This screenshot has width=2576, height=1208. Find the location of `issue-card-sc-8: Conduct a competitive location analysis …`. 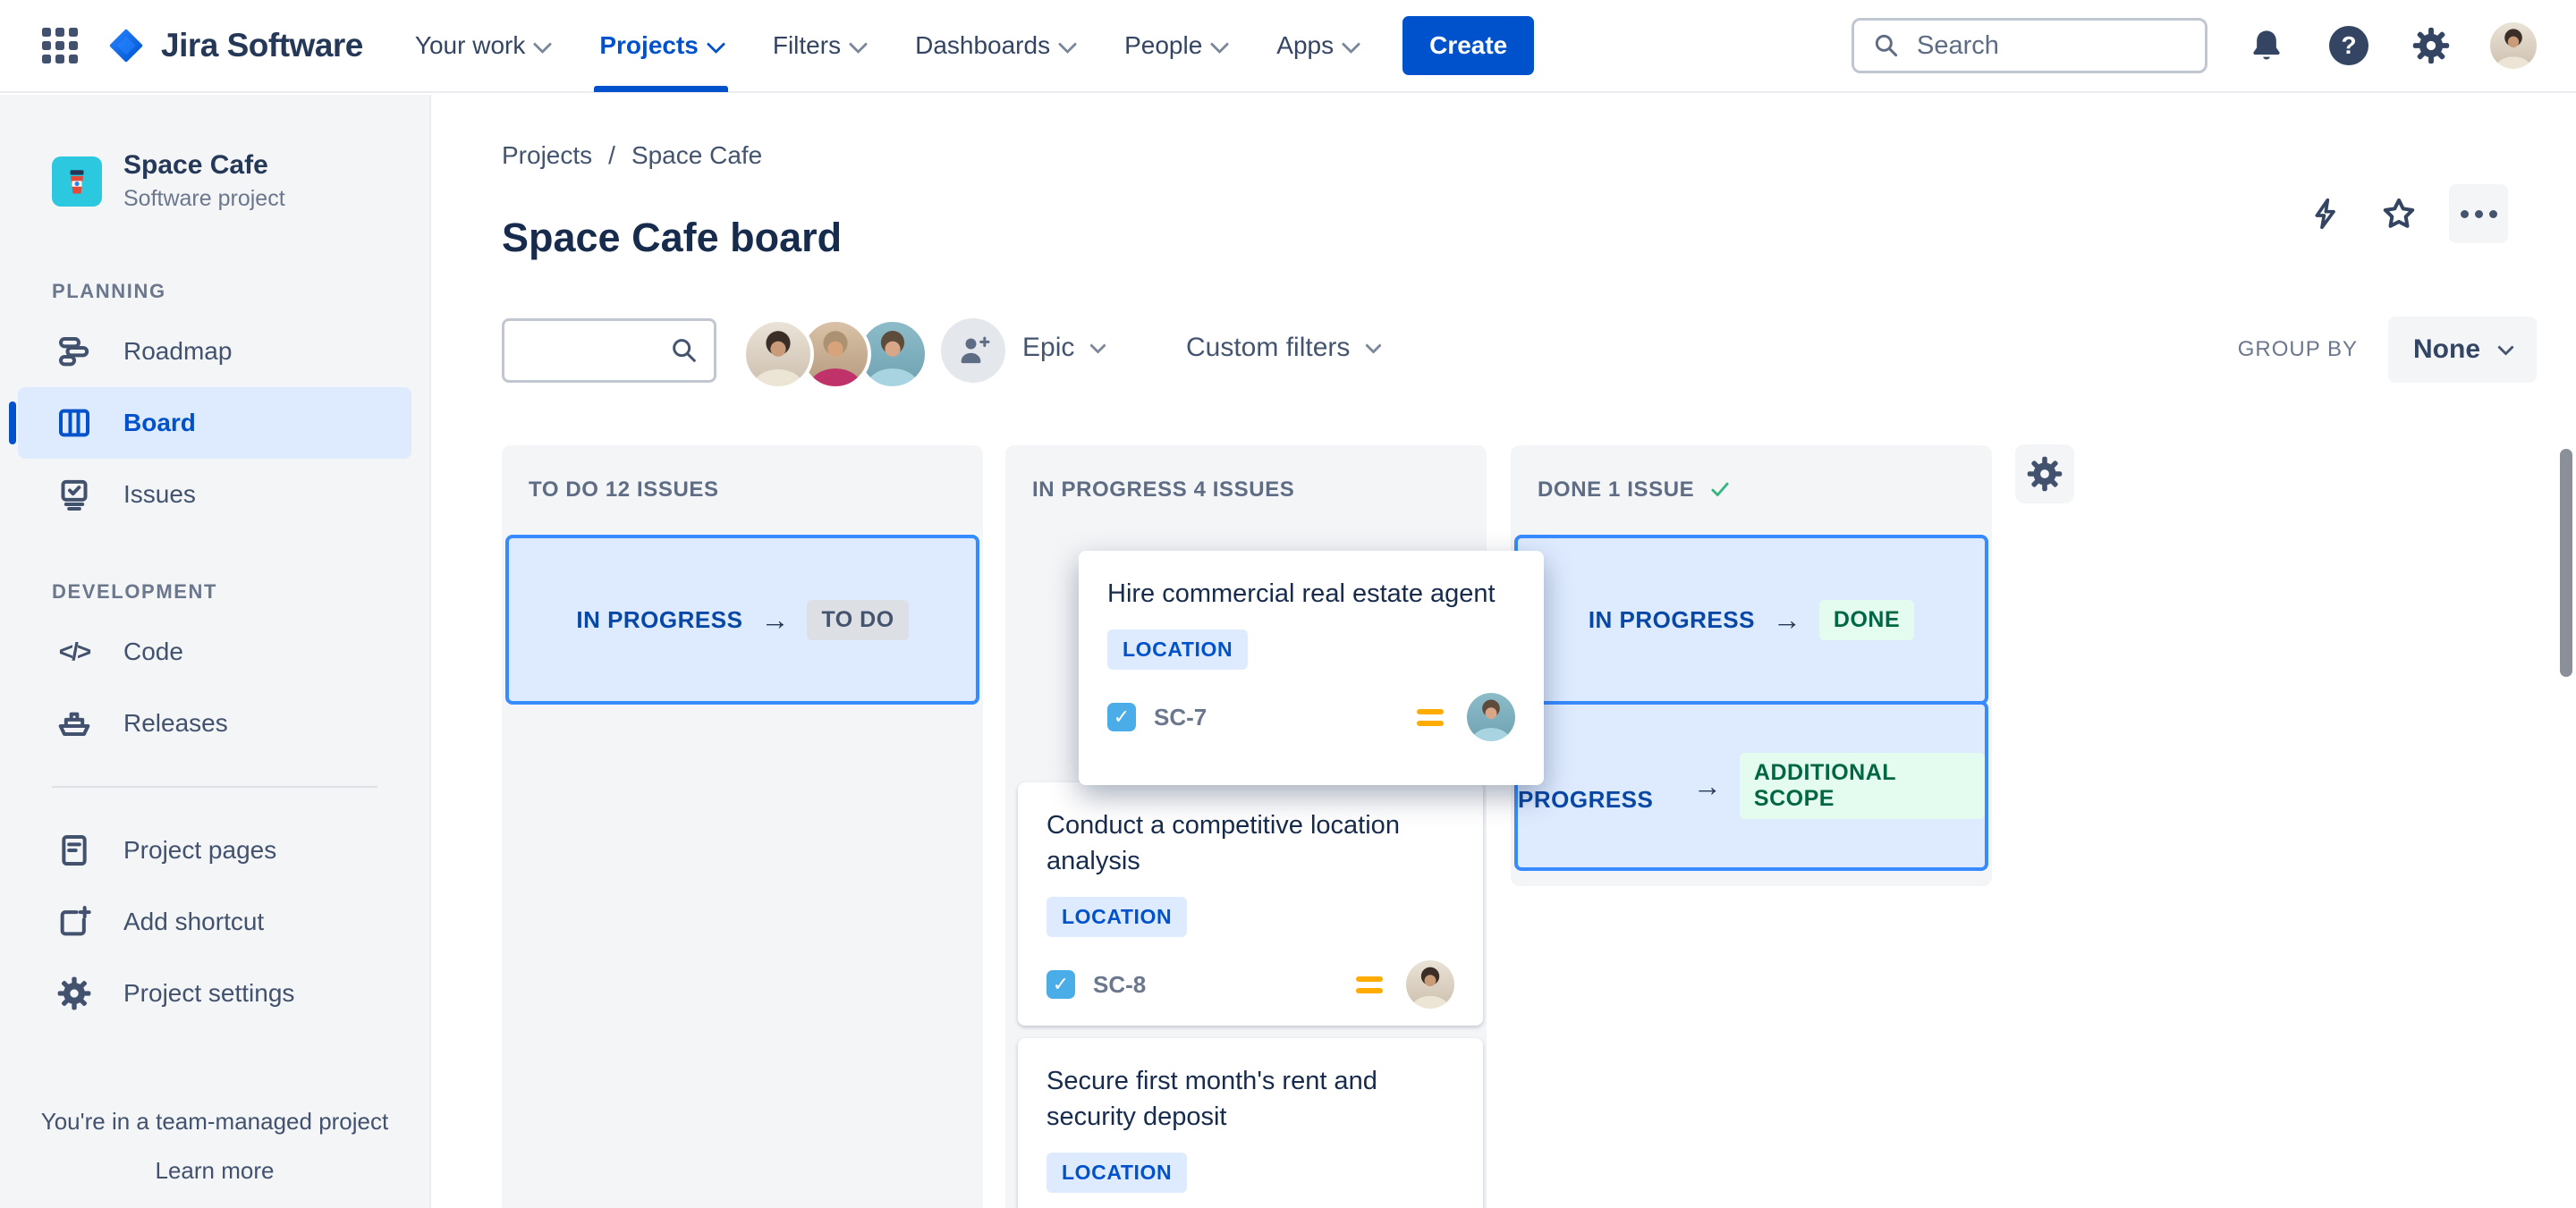

issue-card-sc-8: Conduct a competitive location analysis … is located at coordinates (1250, 904).